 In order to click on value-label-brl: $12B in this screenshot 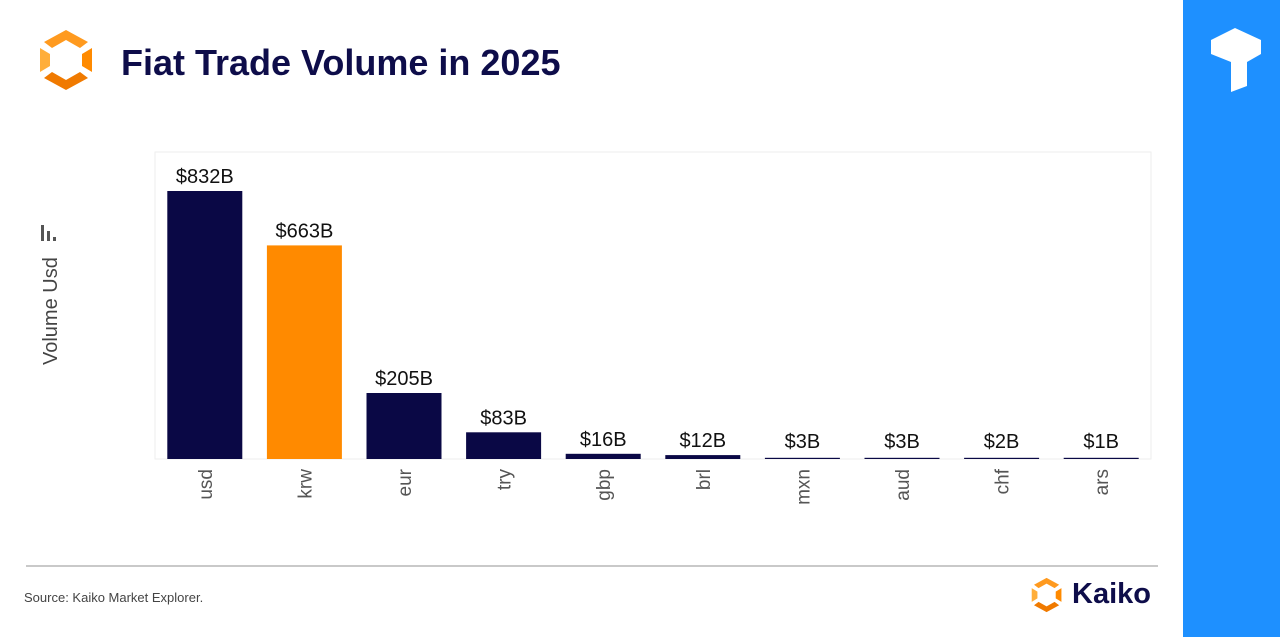, I will do `click(702, 441)`.